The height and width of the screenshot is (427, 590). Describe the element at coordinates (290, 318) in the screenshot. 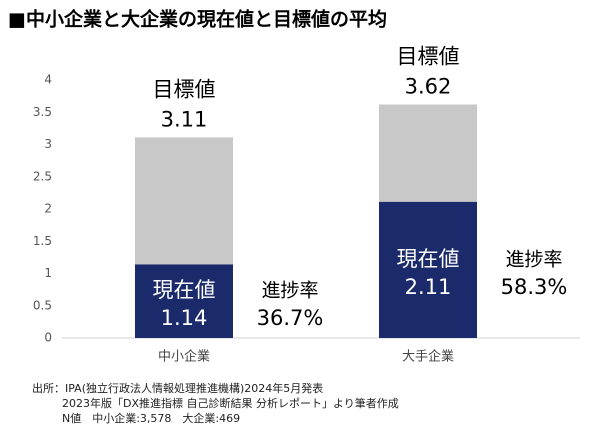

I see `progress-value: 36.7%` at that location.